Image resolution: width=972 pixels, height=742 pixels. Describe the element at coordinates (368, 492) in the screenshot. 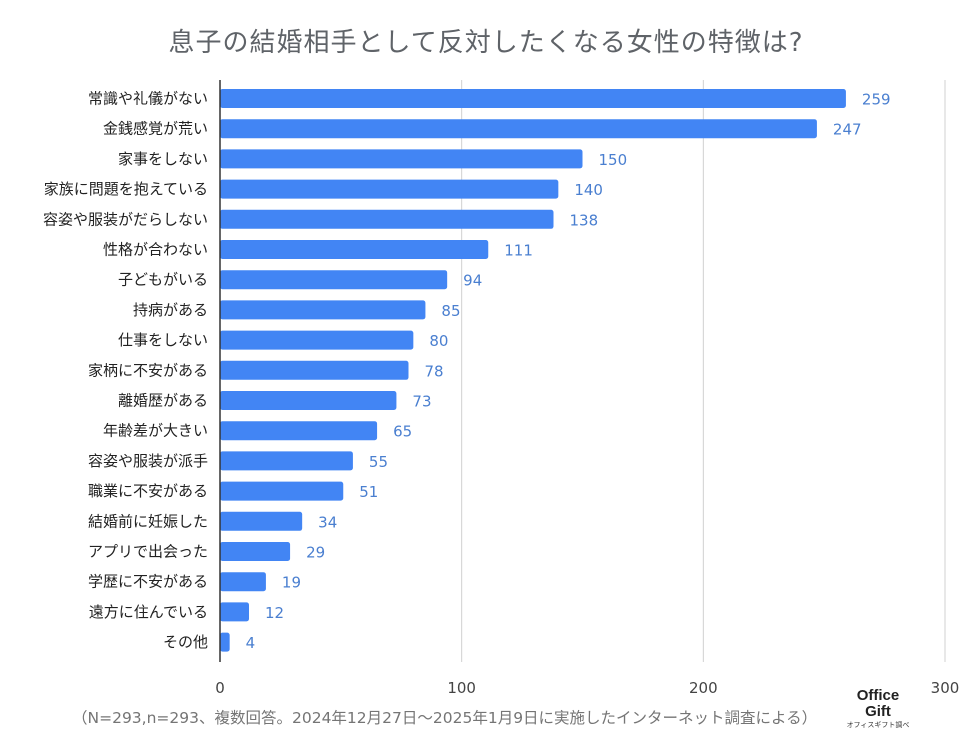

I see `data-label: 51` at that location.